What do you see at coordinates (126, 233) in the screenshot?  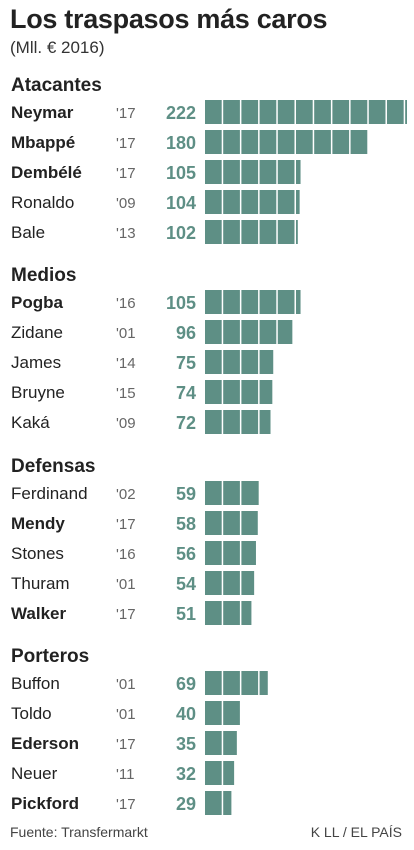 I see `transfer-year: '13` at bounding box center [126, 233].